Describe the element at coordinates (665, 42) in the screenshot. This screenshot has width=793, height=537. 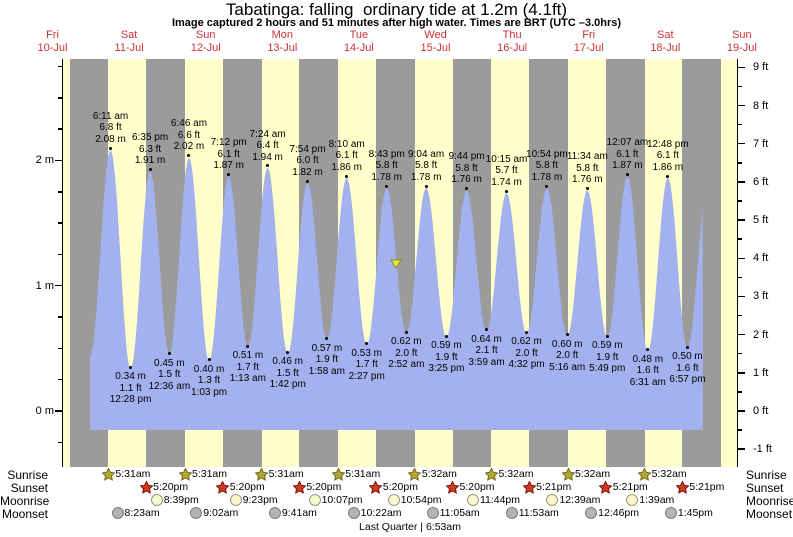
I see `date-label: Sat 18-Jul` at that location.